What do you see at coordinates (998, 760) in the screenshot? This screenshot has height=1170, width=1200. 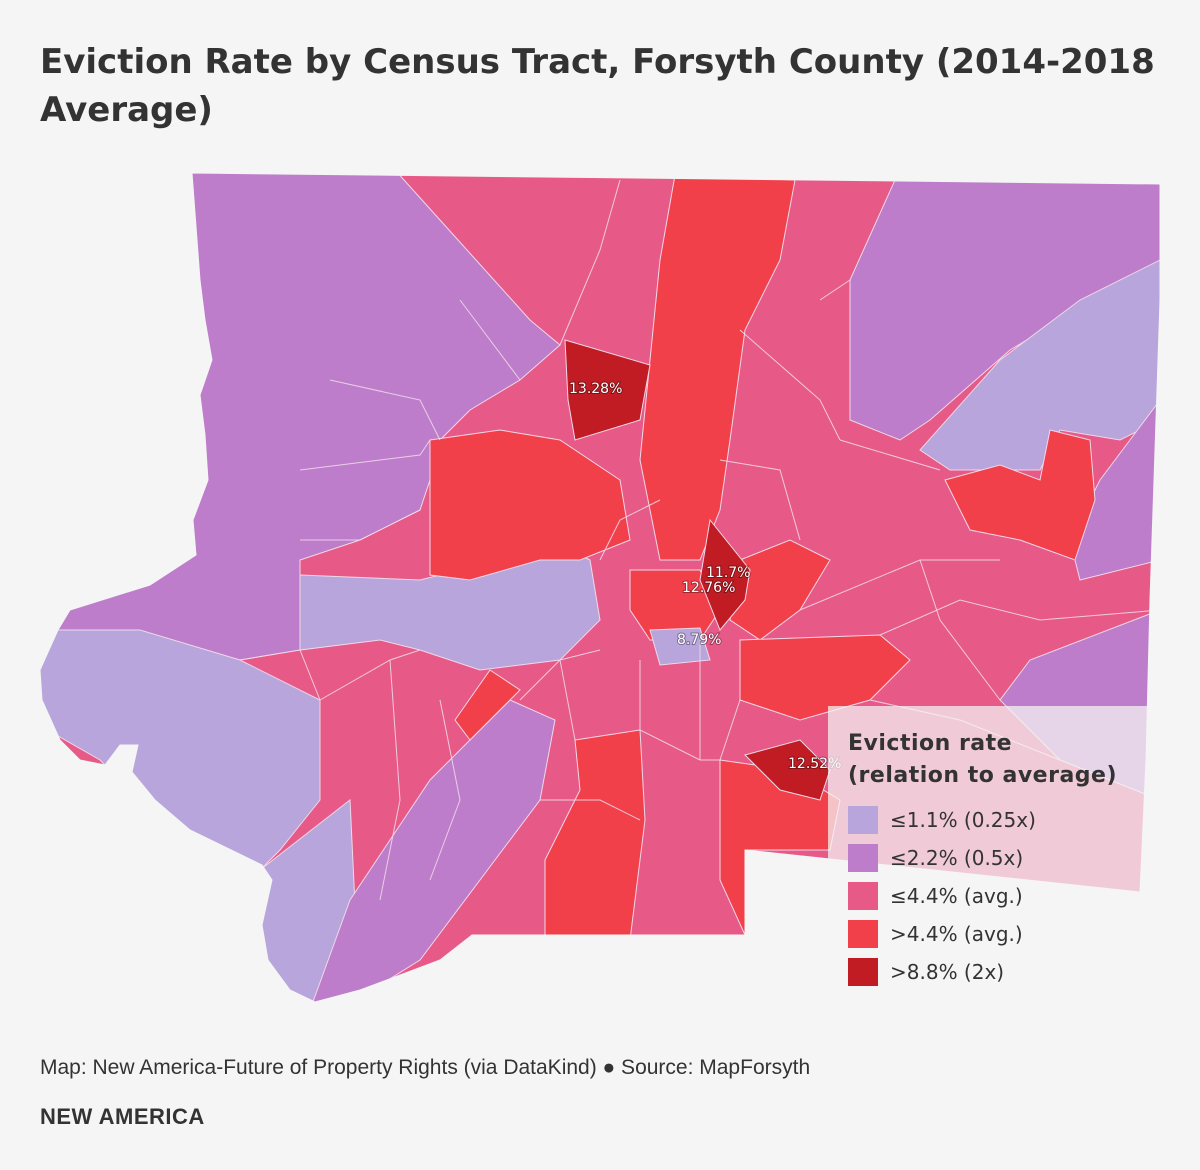 I see `legend-title: Eviction rate (relation to average)` at bounding box center [998, 760].